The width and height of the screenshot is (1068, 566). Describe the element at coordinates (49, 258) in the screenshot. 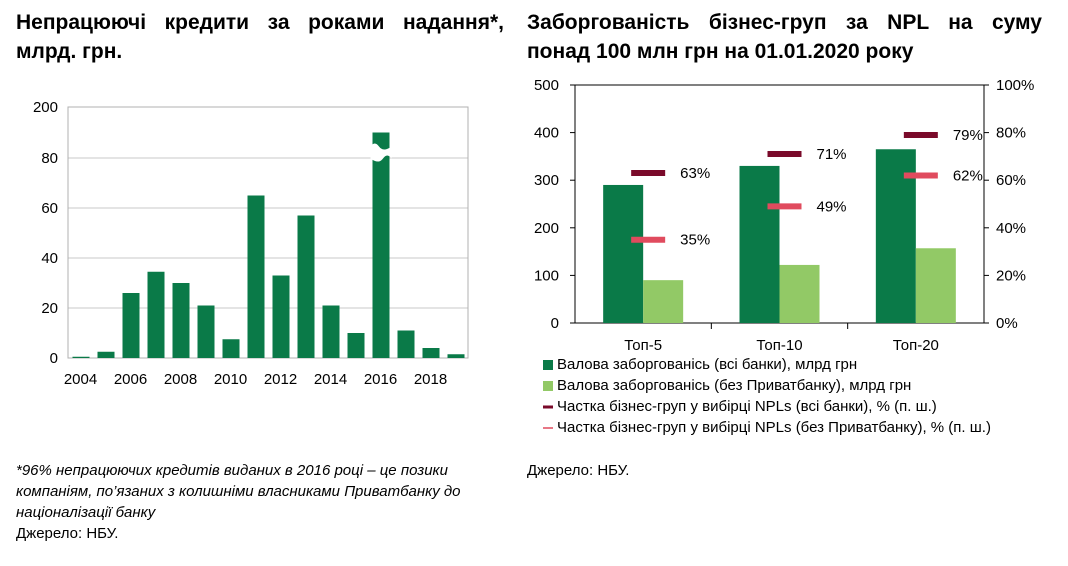

I see `left-y-tick-label: 40` at that location.